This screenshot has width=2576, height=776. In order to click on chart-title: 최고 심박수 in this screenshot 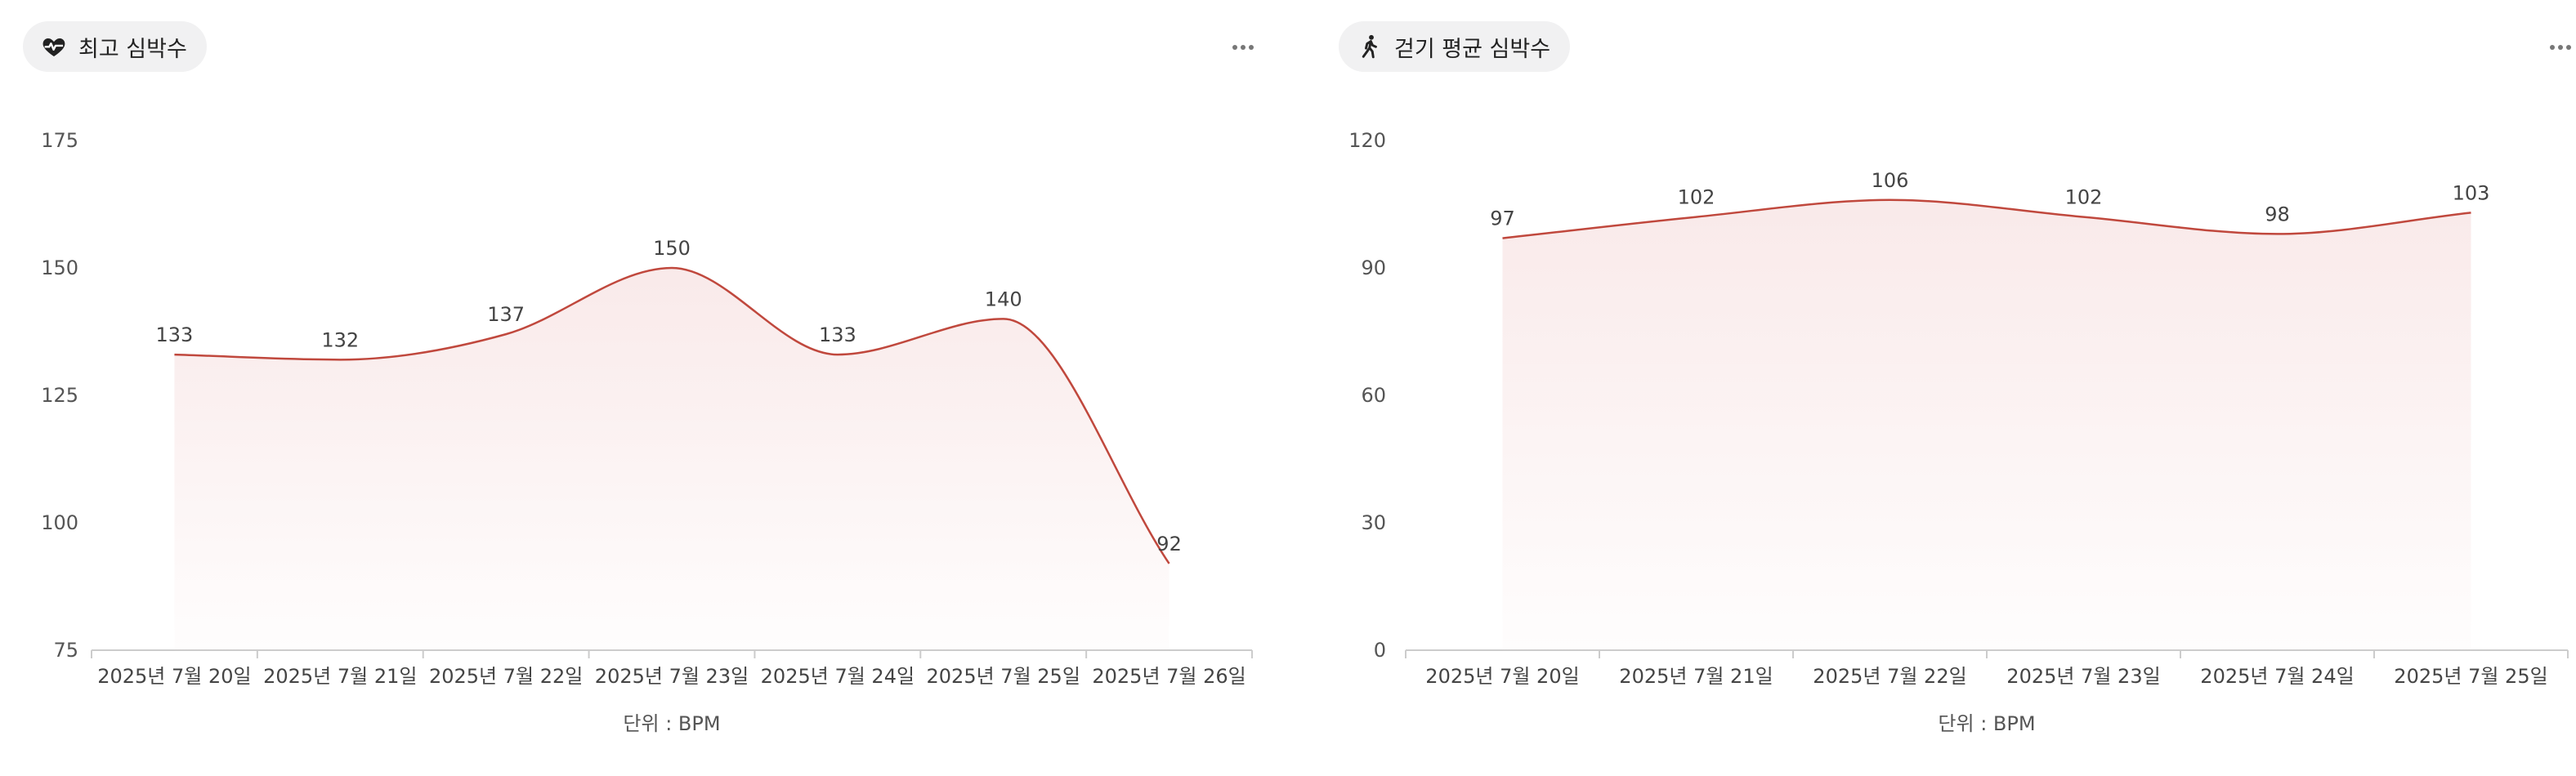, I will do `click(132, 49)`.